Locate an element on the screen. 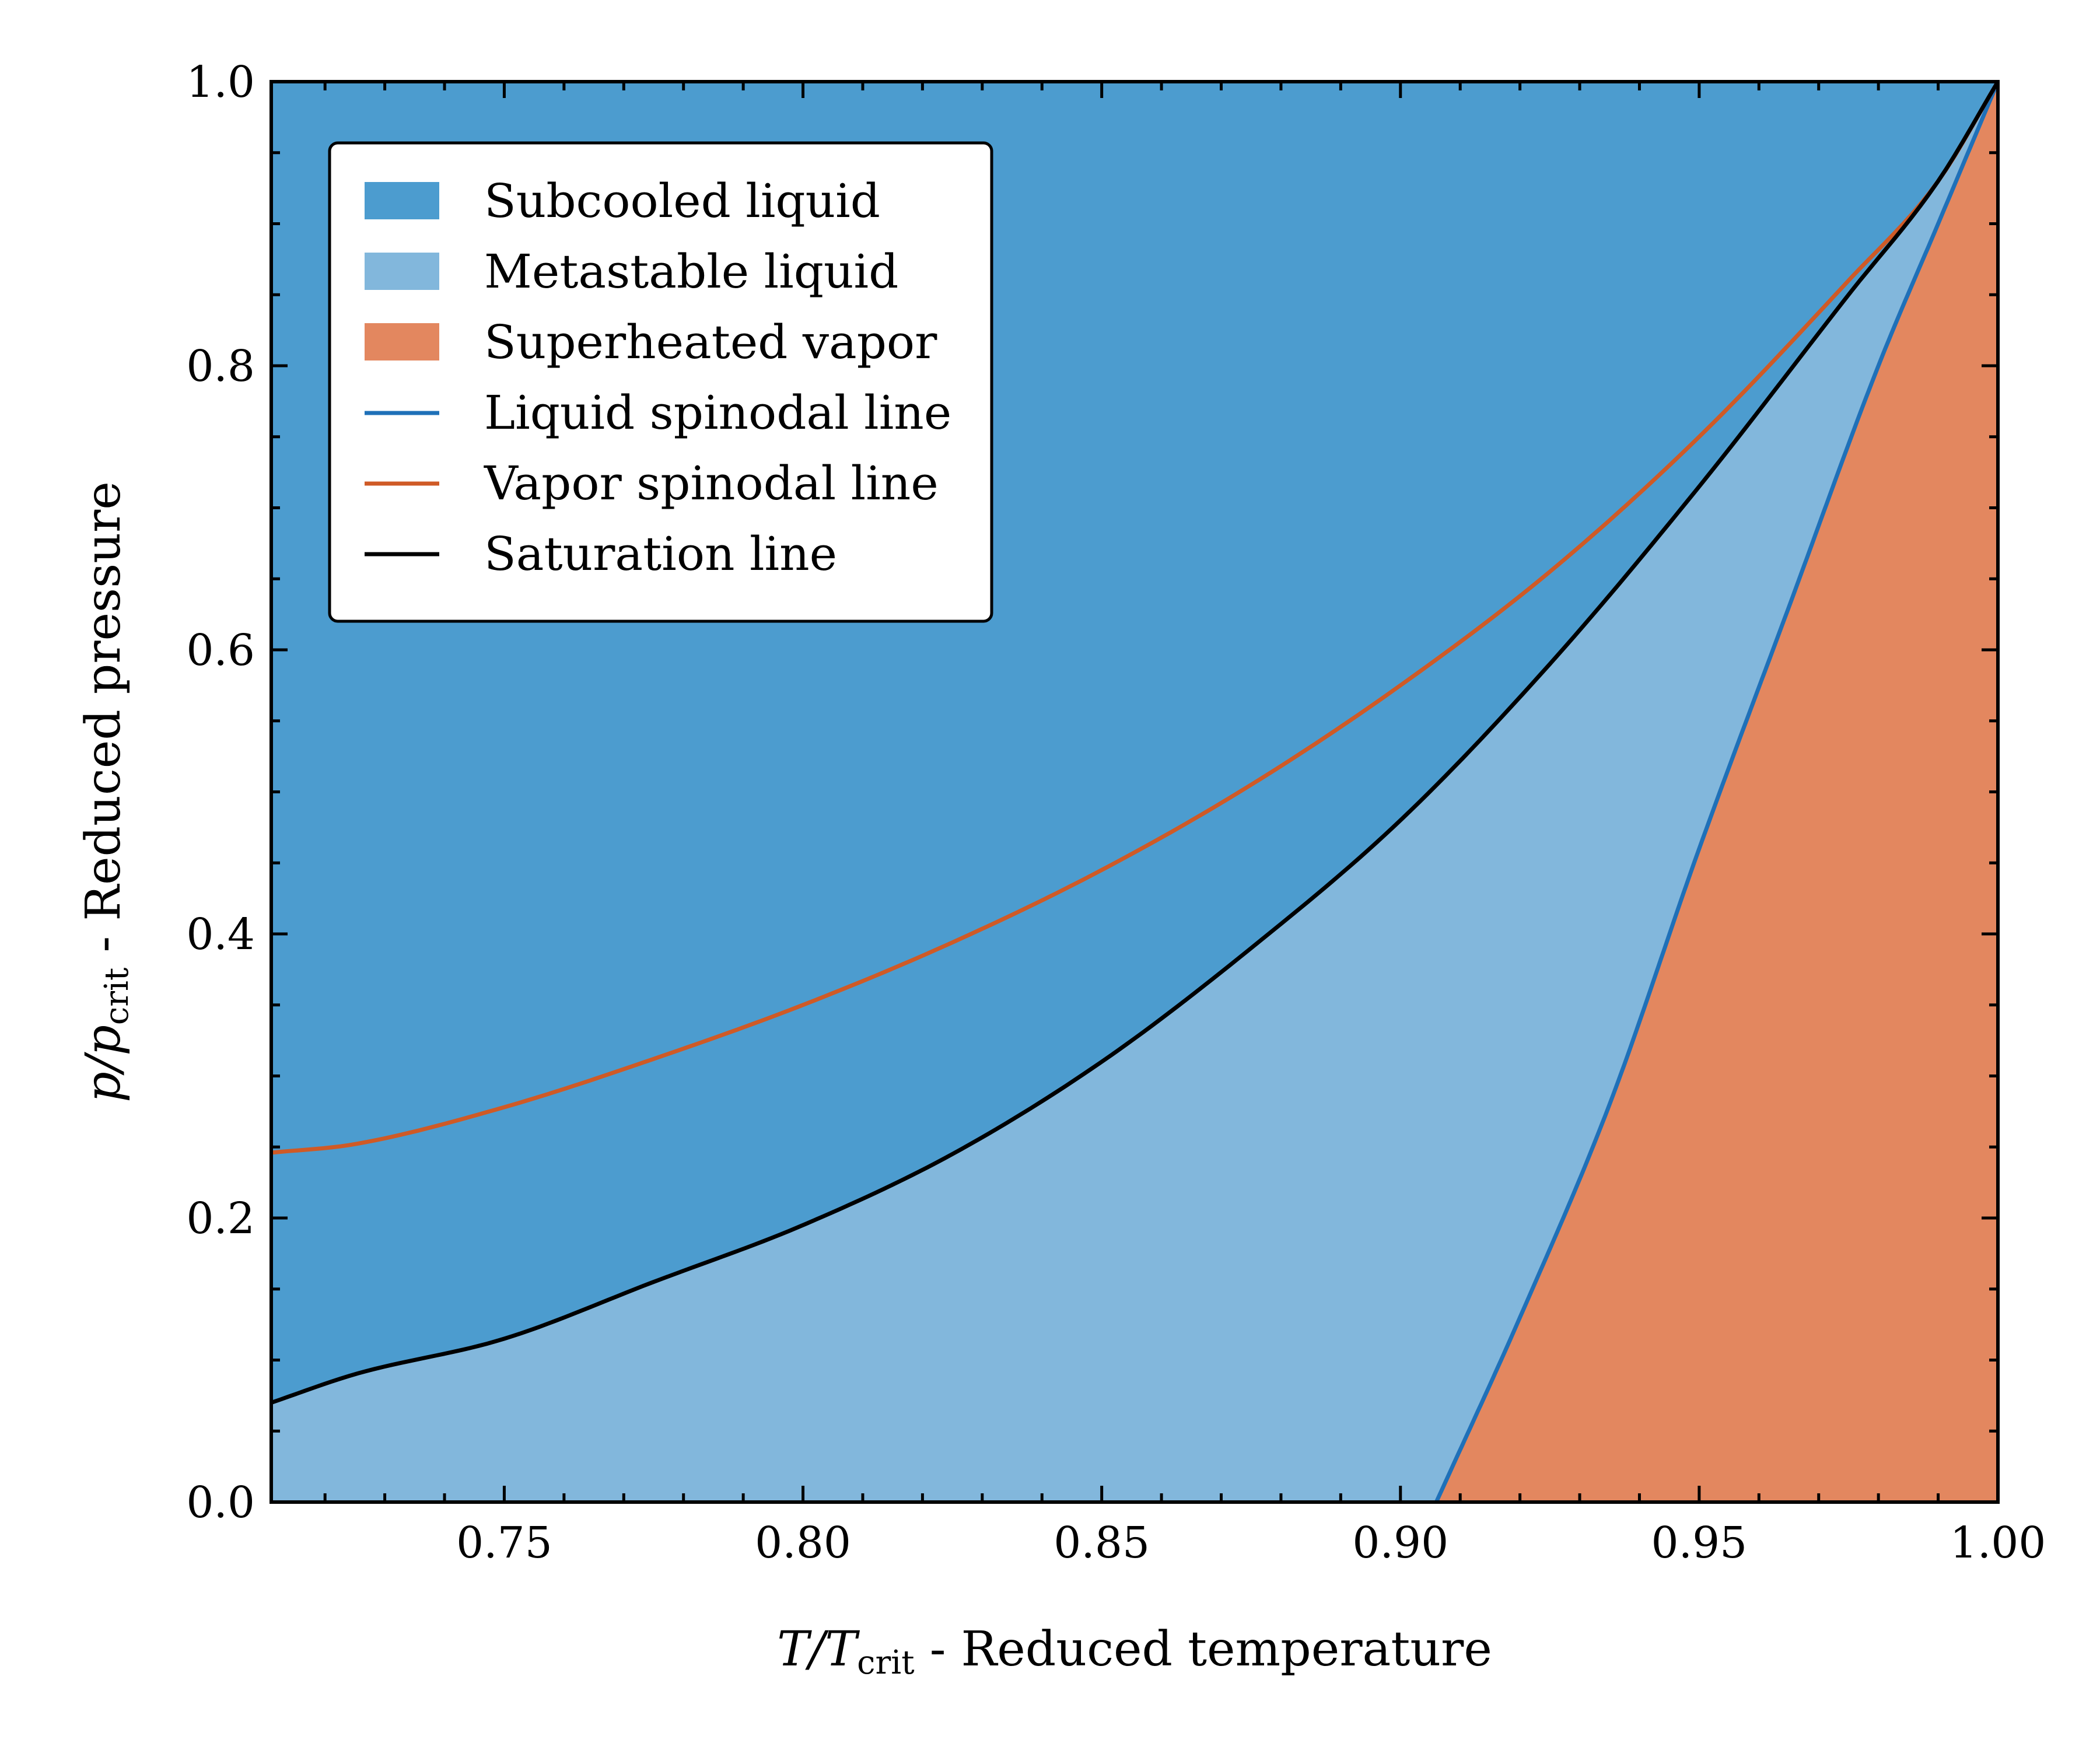 The image size is (2100, 1750). y-axis-label-sub: crit is located at coordinates (117, 996).